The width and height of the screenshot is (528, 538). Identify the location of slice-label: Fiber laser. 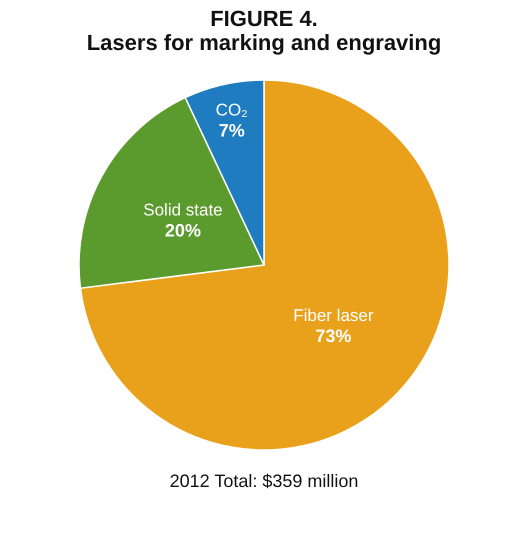
(333, 316).